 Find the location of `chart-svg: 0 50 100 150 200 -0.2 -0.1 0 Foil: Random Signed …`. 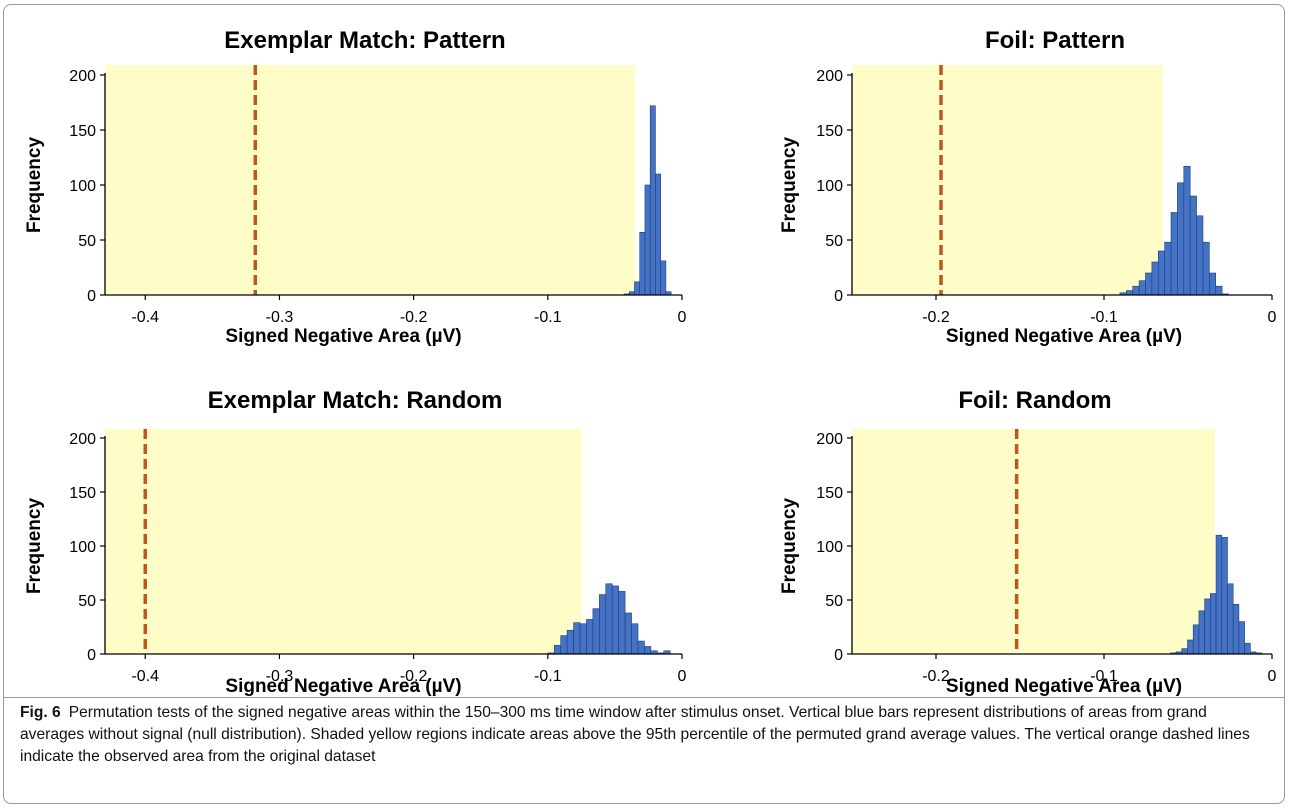

chart-svg: 0 50 100 150 200 -0.2 -0.1 0 Foil: Random Signed … is located at coordinates (1028, 542).